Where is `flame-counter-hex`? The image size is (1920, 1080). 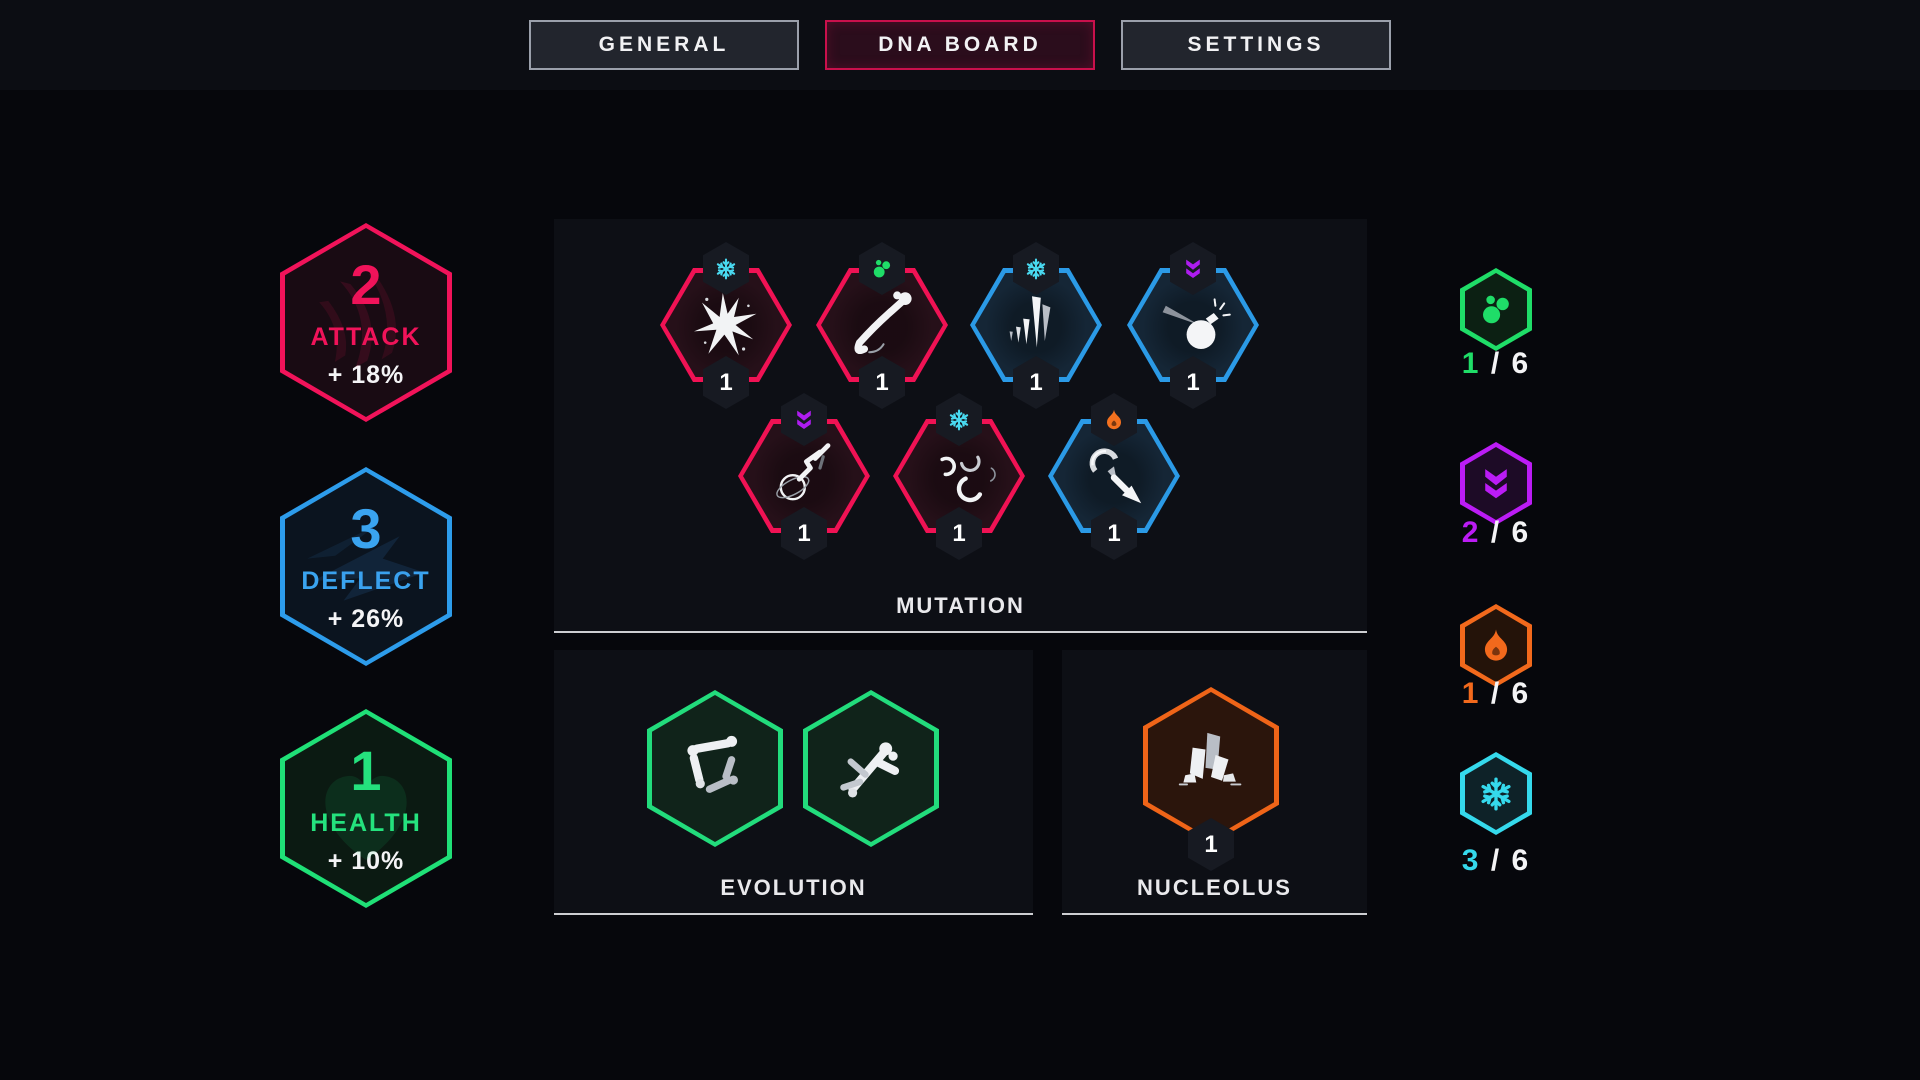 flame-counter-hex is located at coordinates (1496, 645).